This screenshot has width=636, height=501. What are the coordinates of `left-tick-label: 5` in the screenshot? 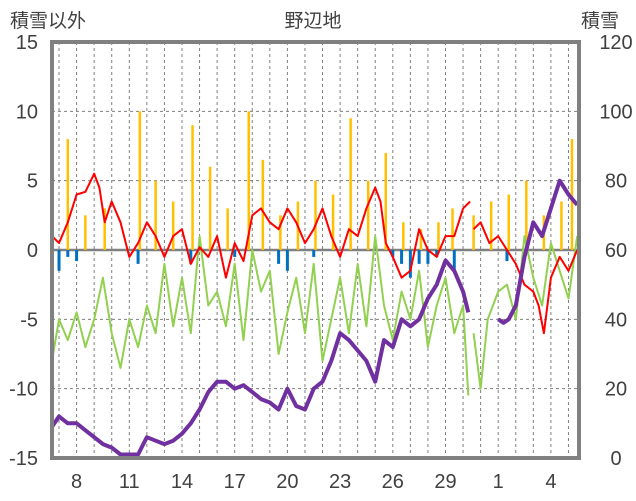 It's located at (32, 182).